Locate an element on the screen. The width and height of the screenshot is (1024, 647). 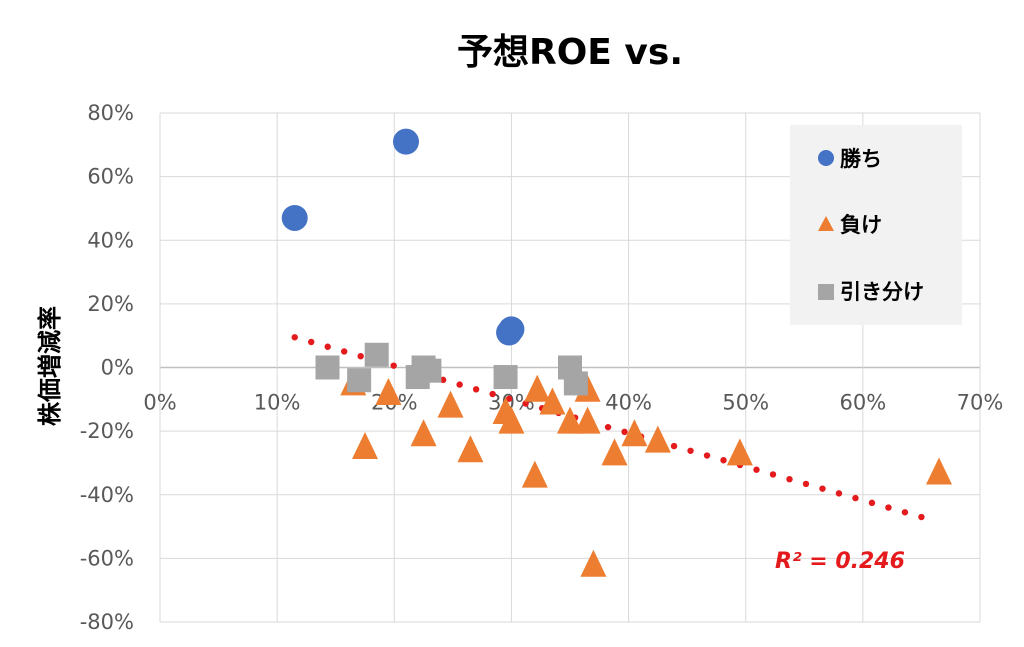
legend-draw-marker is located at coordinates (826, 292).